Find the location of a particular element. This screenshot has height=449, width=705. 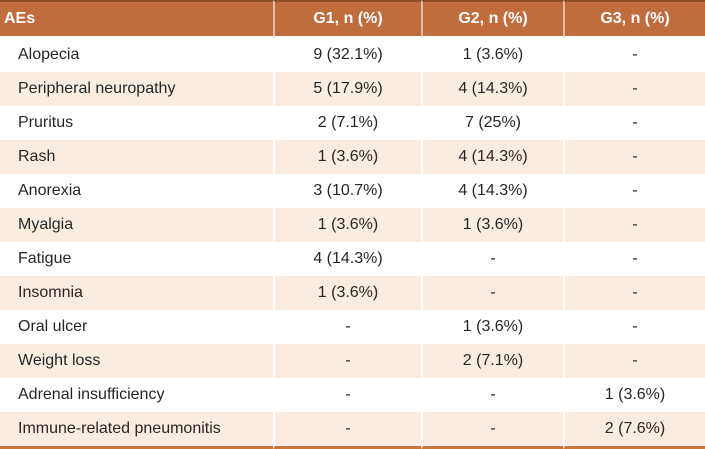

ae-name-cell: Adrenal insufficiency is located at coordinates (136, 395).